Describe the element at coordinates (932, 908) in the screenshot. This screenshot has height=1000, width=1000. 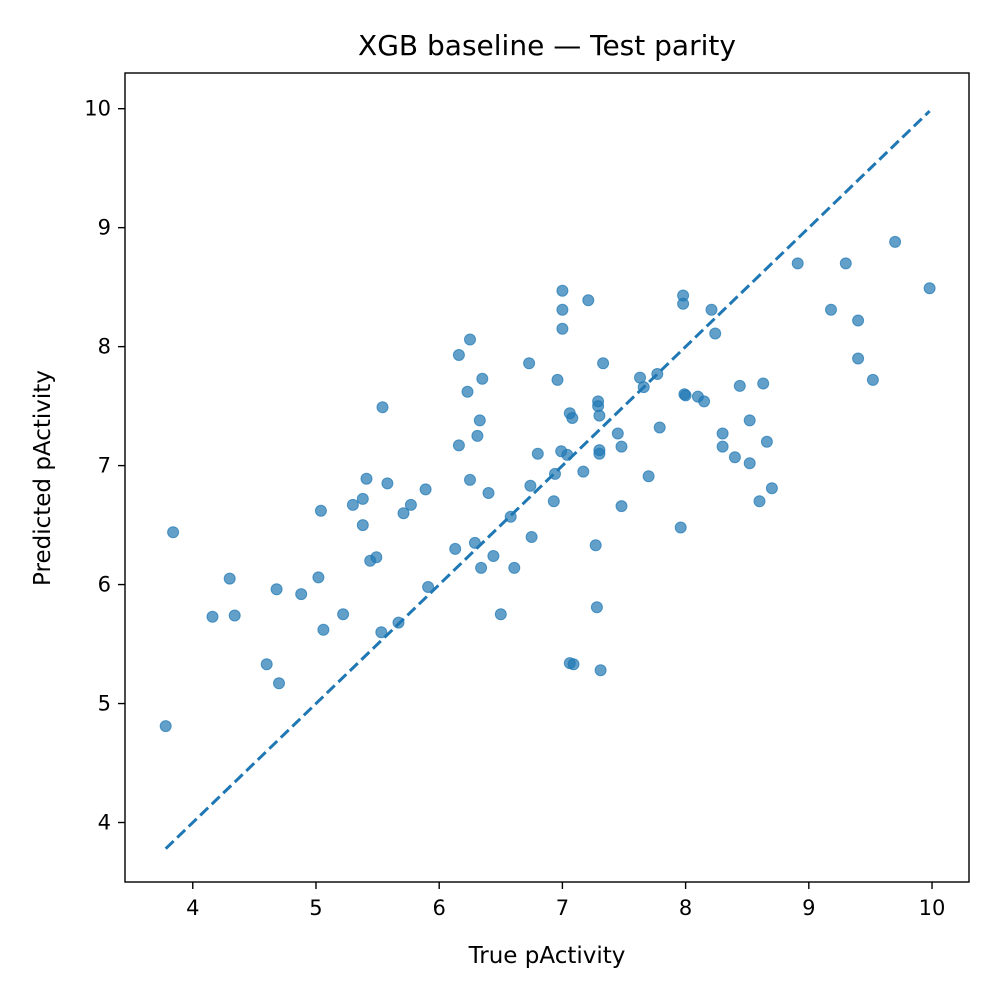
I see `x-tick-label: 10` at that location.